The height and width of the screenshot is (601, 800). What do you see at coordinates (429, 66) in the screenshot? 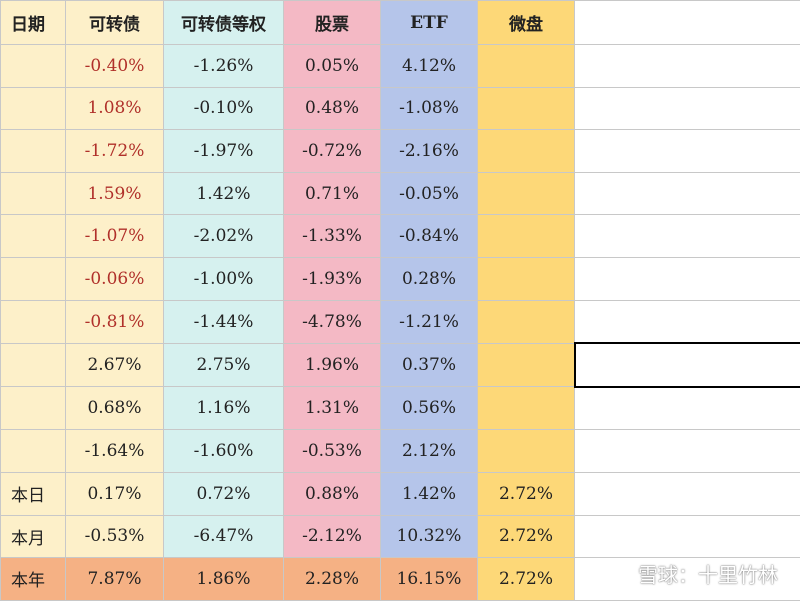
I see `table-cell: 4.12%` at bounding box center [429, 66].